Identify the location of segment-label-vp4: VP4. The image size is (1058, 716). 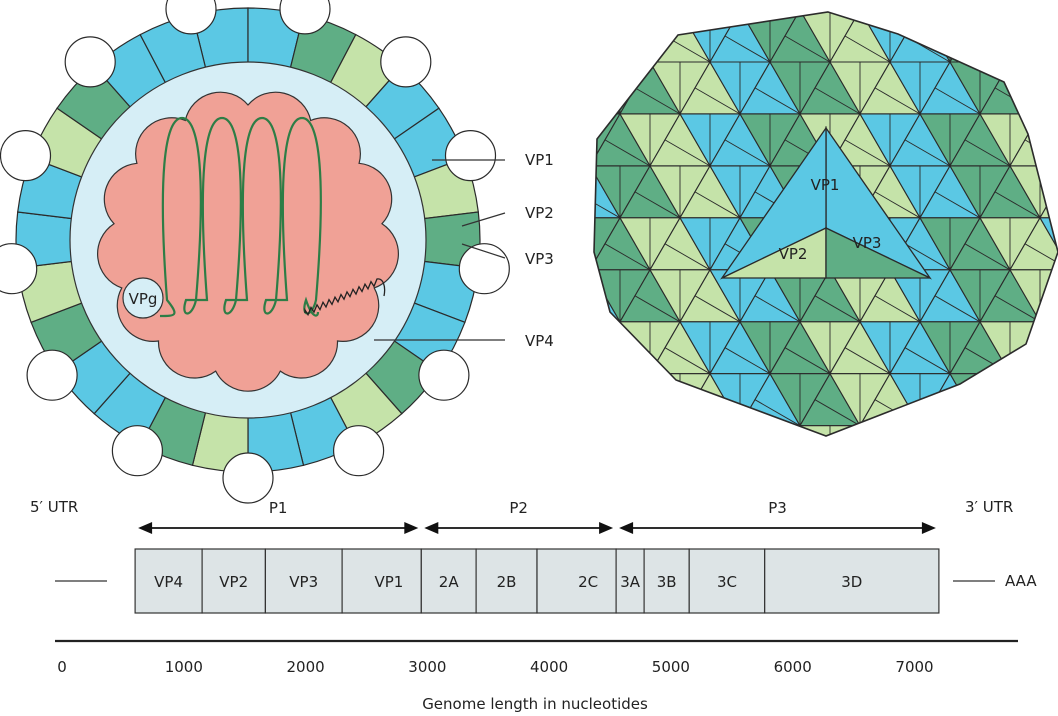
(168, 582).